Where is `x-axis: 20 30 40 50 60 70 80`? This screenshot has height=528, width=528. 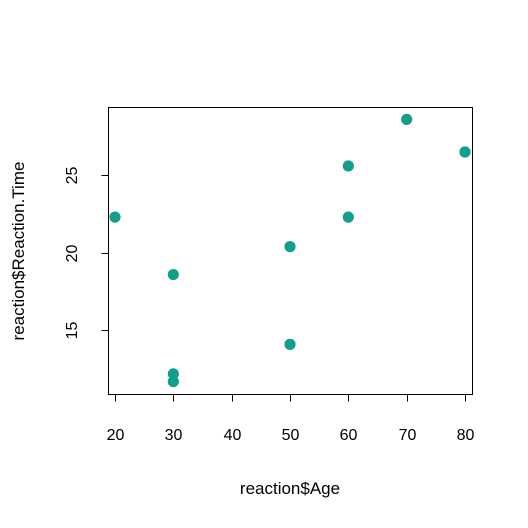
x-axis: 20 30 40 50 60 70 80 is located at coordinates (291, 419).